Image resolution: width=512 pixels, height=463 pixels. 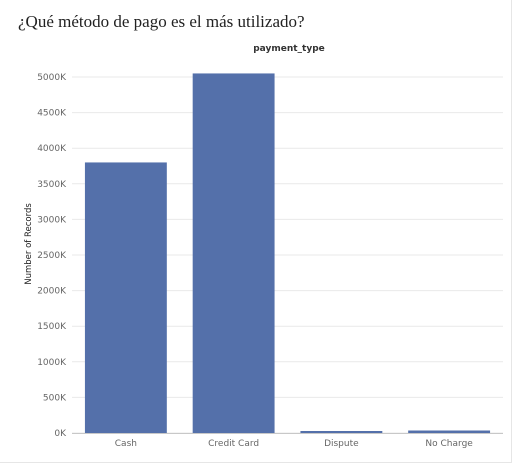 I want to click on x-tick-label: Credit Card, so click(x=233, y=444).